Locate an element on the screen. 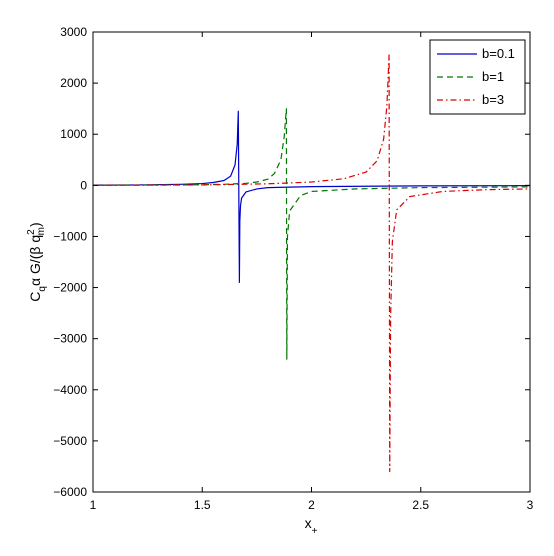 The height and width of the screenshot is (556, 554). y-axis-label-sub-q: q is located at coordinates (42, 289).